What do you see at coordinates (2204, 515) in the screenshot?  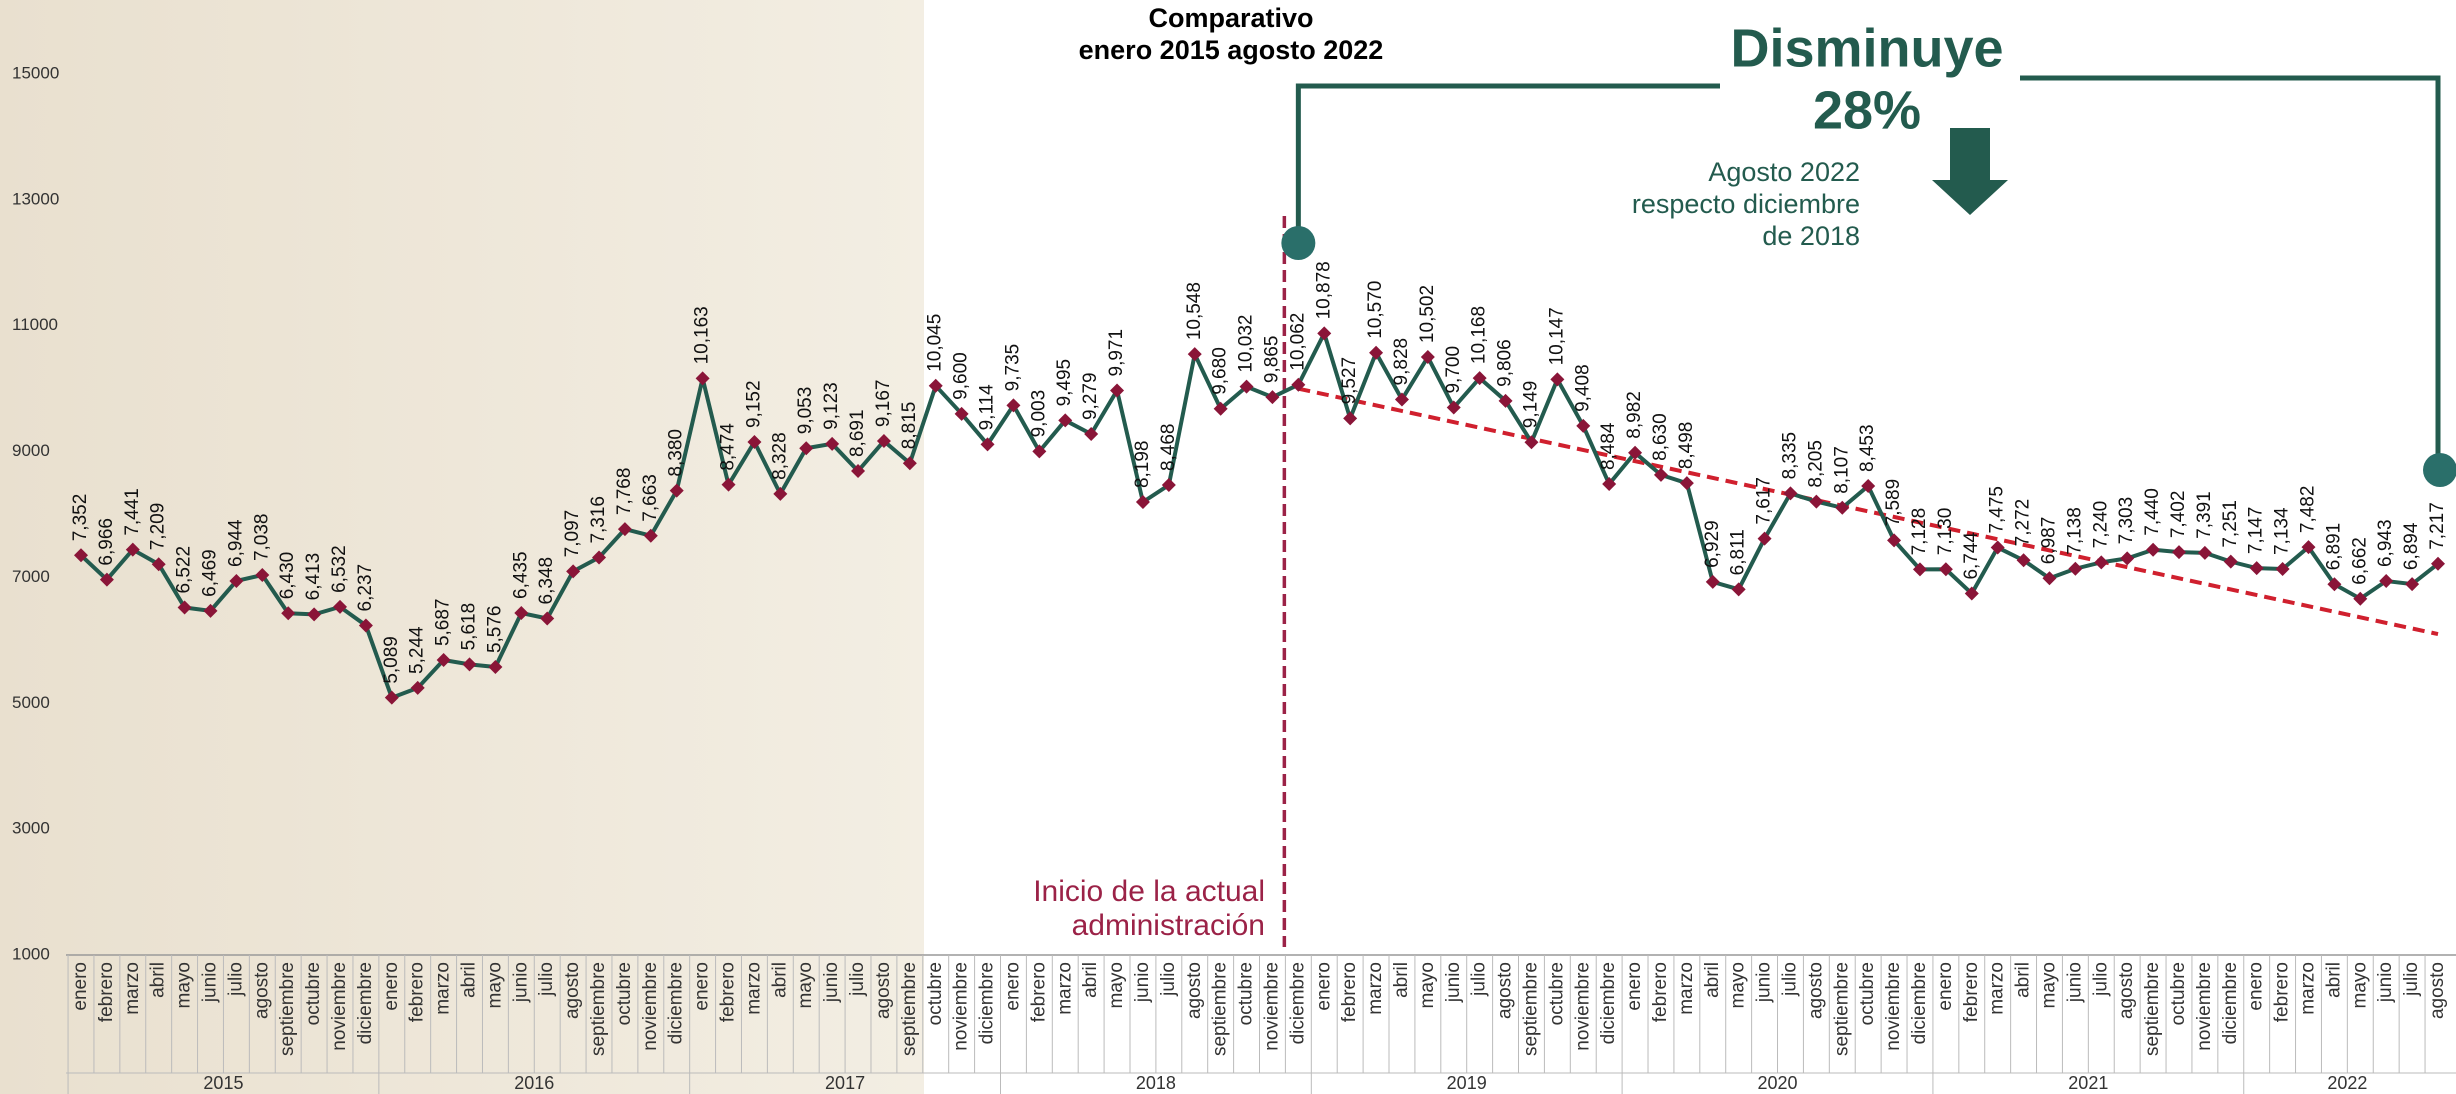 I see `data-label: 7,391` at bounding box center [2204, 515].